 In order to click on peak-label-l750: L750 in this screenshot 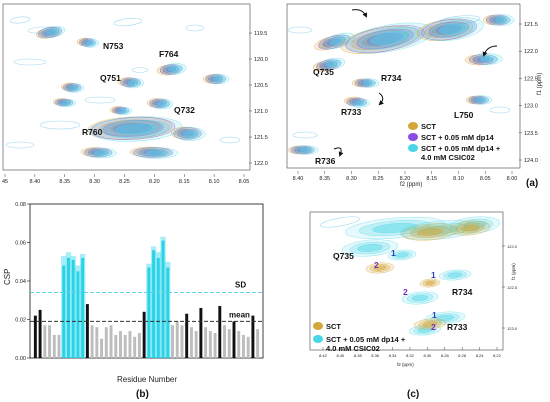, I will do `click(464, 115)`.